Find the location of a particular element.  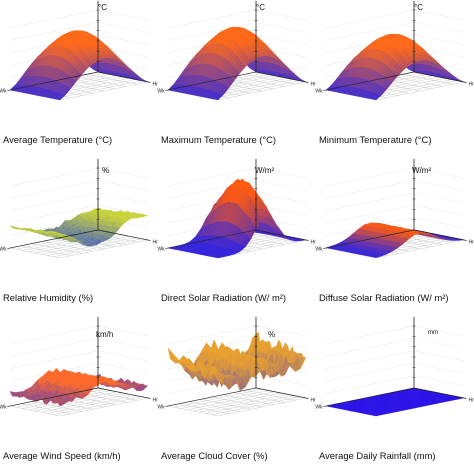

floor-grid is located at coordinates (79, 371).